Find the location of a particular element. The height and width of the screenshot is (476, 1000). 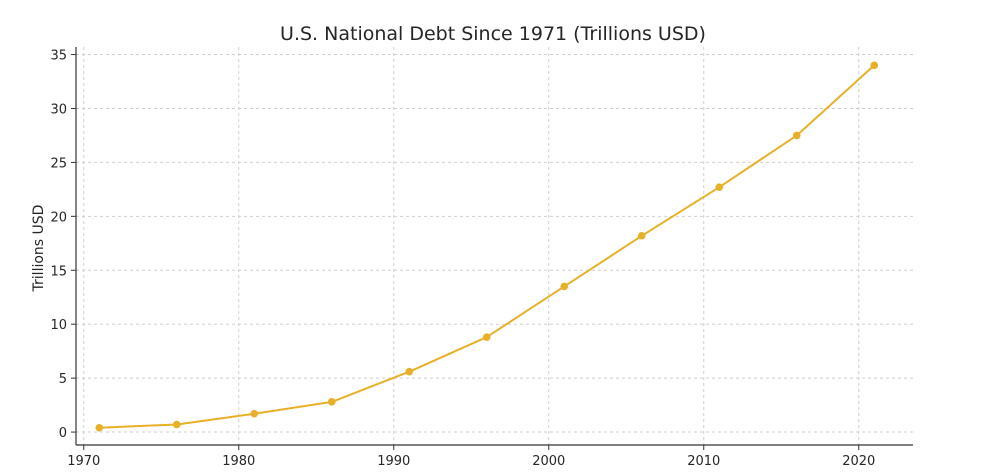

y-tick-label: 5 is located at coordinates (63, 379).